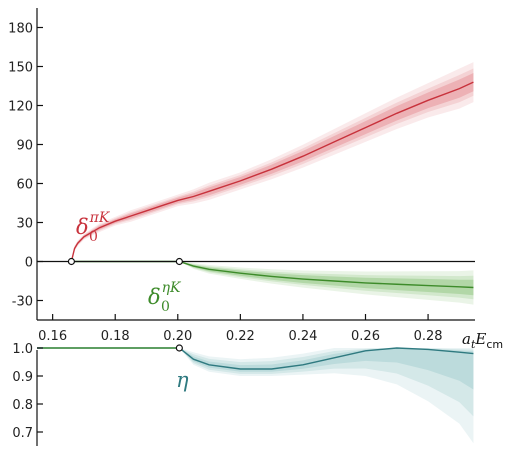 The image size is (511, 456). Describe the element at coordinates (365, 336) in the screenshot. I see `xtick-label-5: 0.26` at that location.